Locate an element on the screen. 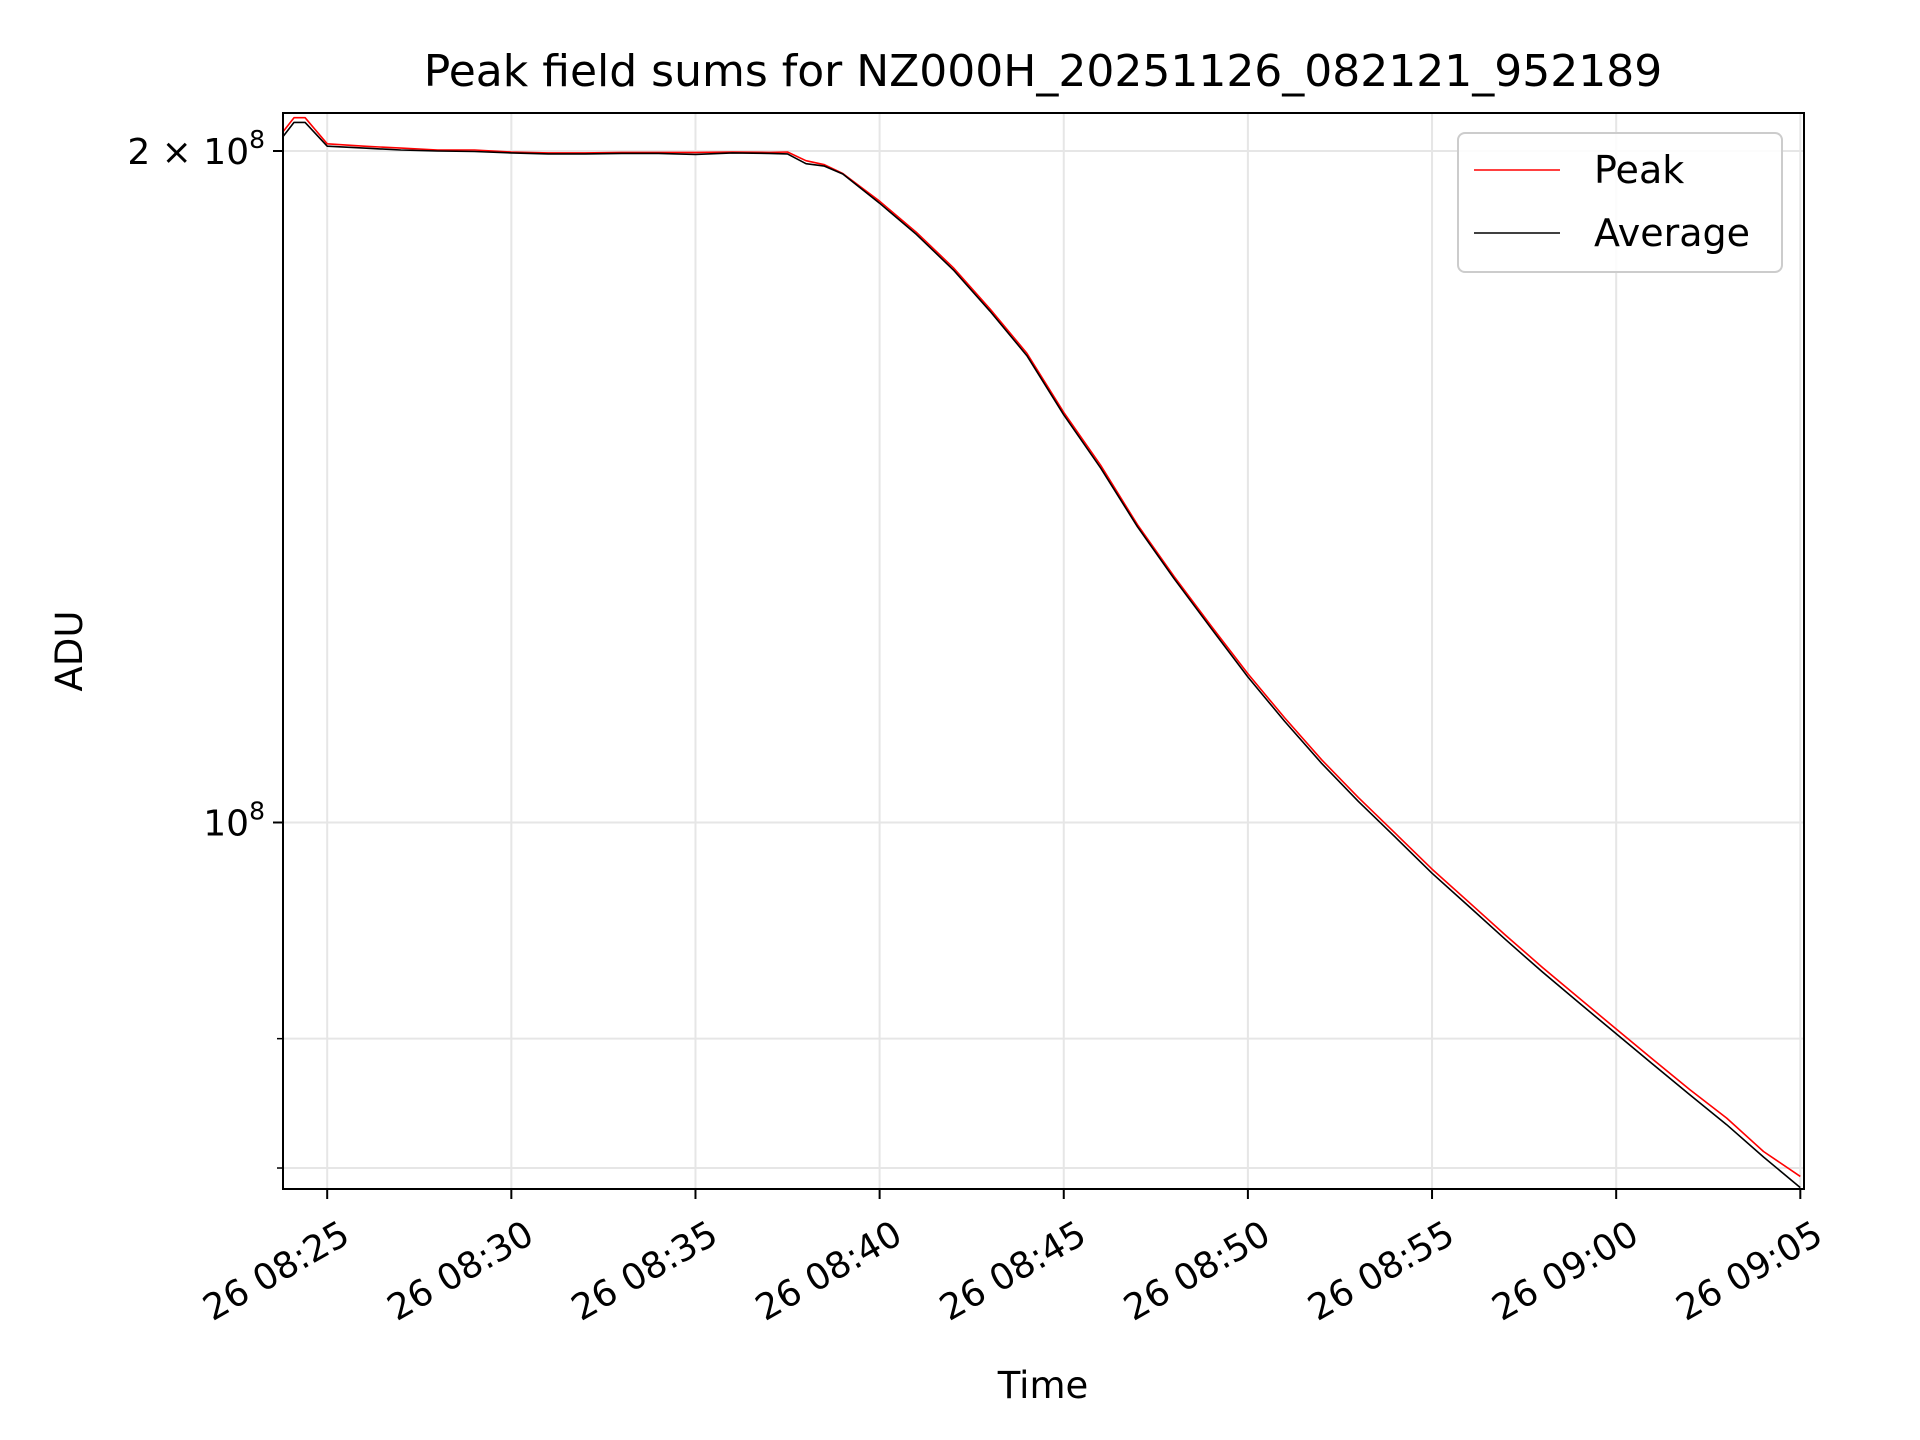 This screenshot has width=1920, height=1440. y-axis-ticks: 2 × 108 108 is located at coordinates (205, 647).